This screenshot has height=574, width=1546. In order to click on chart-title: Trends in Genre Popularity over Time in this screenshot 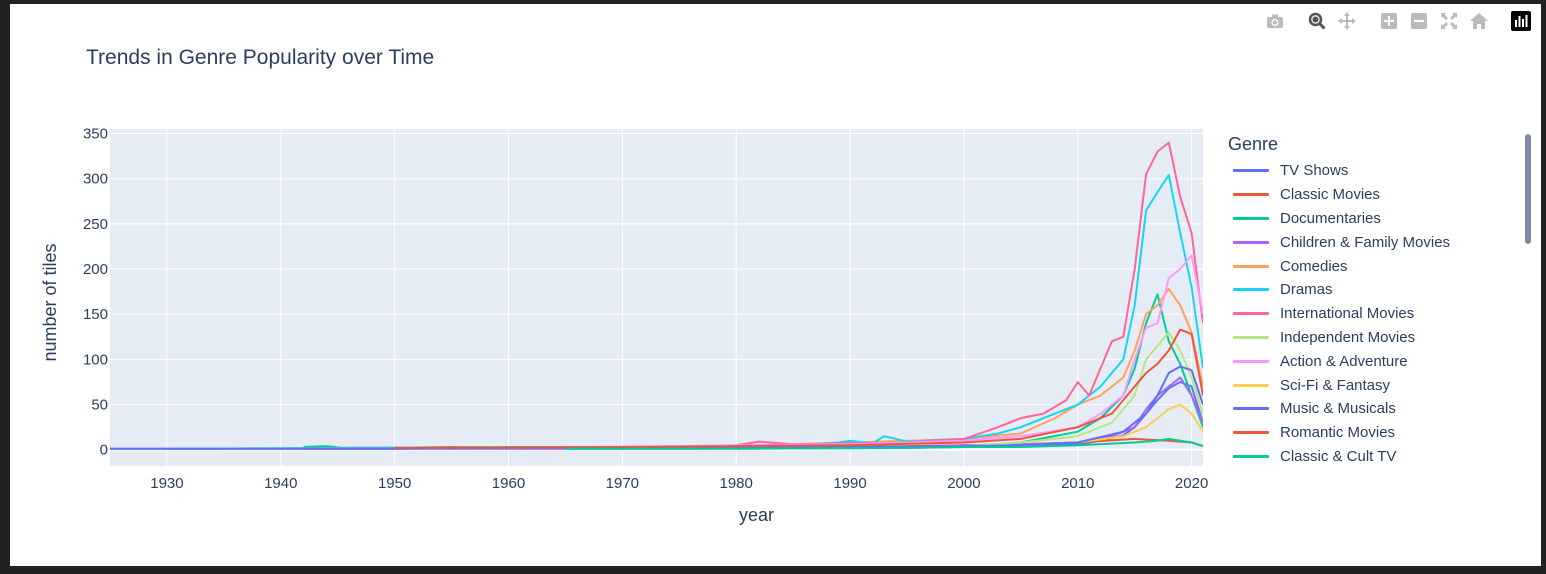, I will do `click(260, 57)`.